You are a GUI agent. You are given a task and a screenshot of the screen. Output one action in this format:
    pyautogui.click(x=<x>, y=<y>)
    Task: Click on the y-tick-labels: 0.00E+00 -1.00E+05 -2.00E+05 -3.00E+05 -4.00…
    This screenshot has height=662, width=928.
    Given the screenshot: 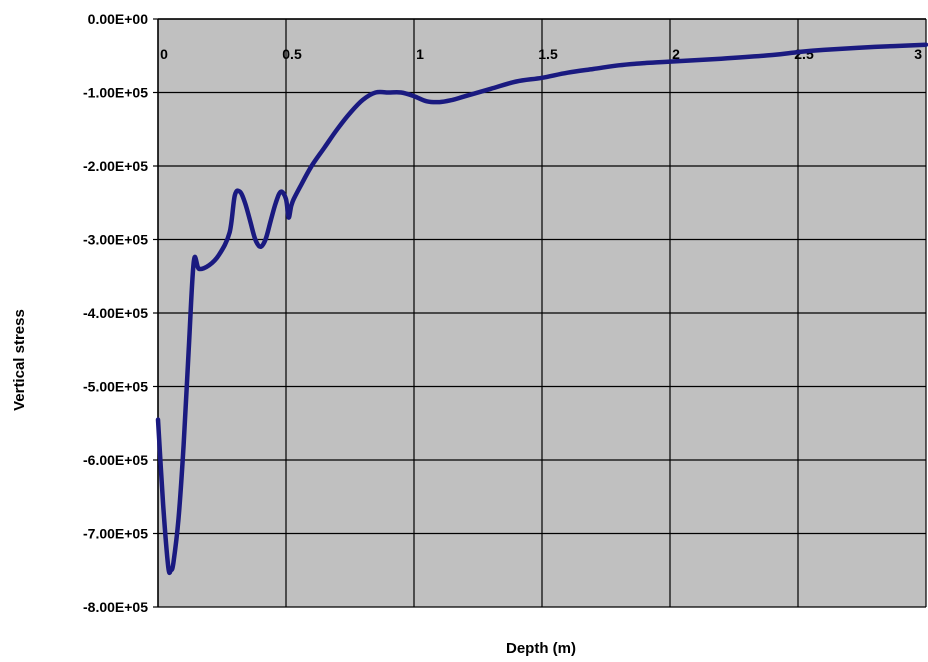 What is the action you would take?
    pyautogui.click(x=115, y=313)
    